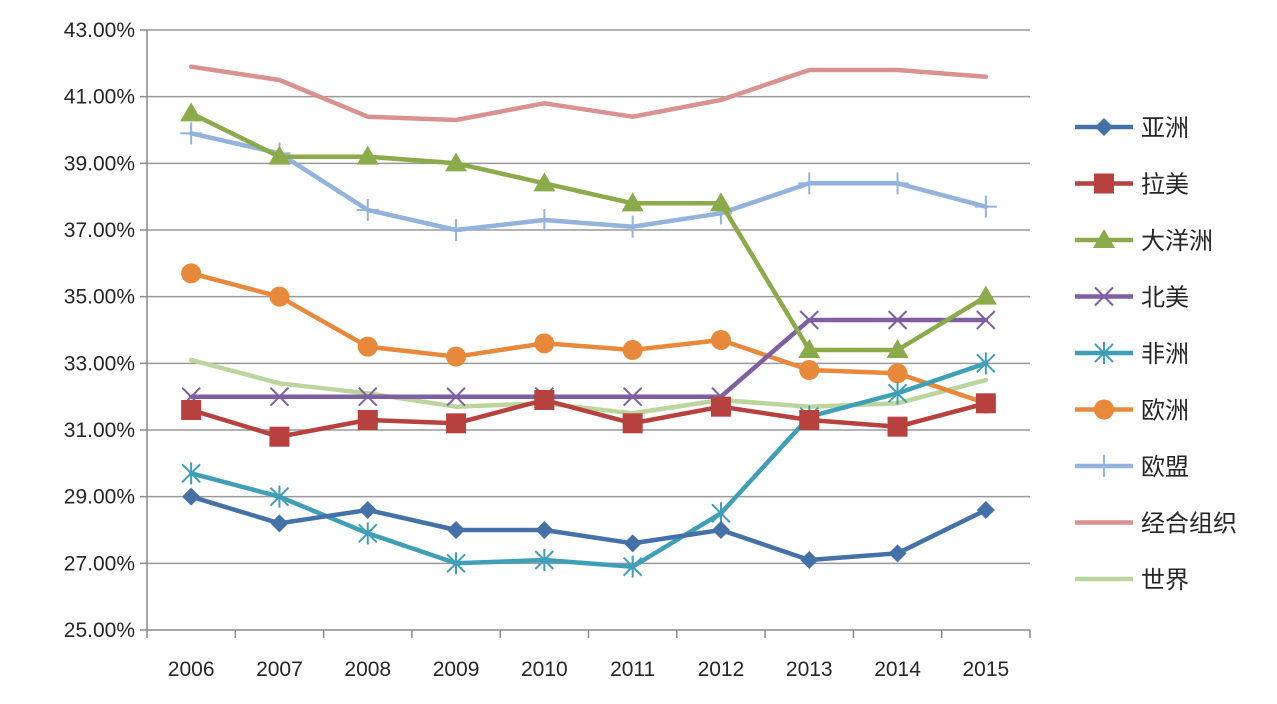 The image size is (1277, 704). Describe the element at coordinates (99, 97) in the screenshot. I see `y-tick-label: 41.00%` at that location.